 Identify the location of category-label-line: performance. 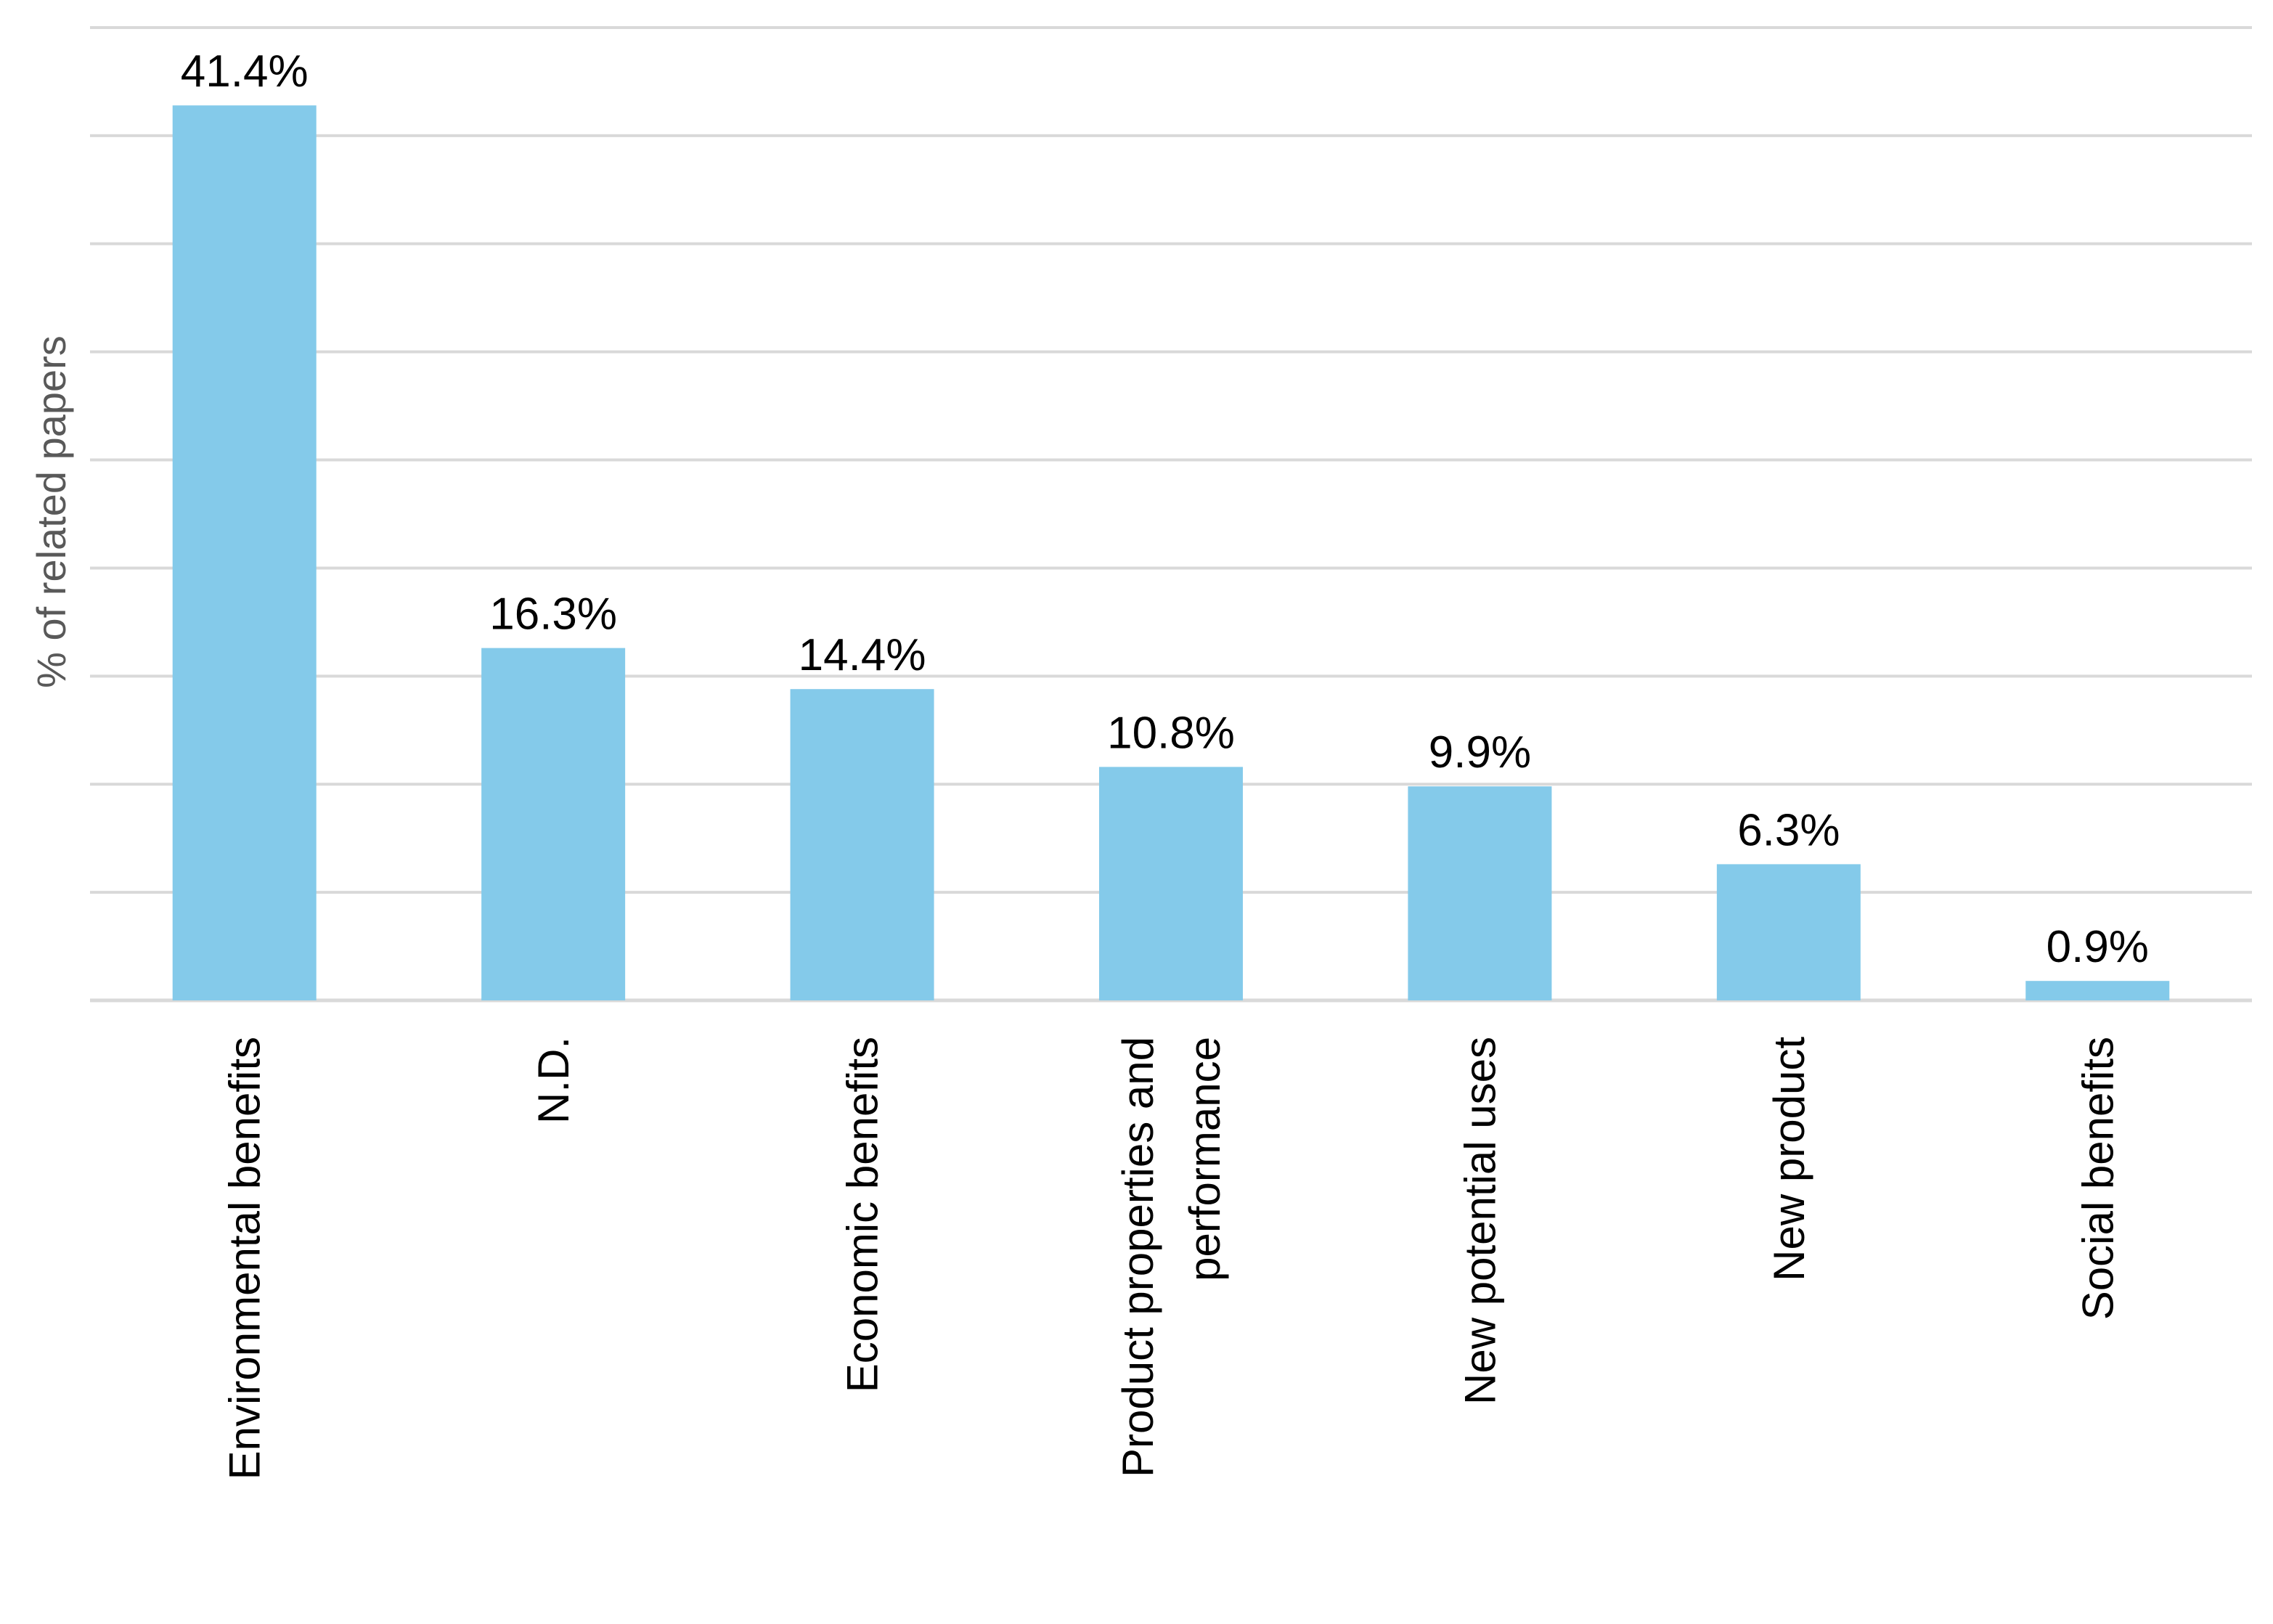
(1204, 1159).